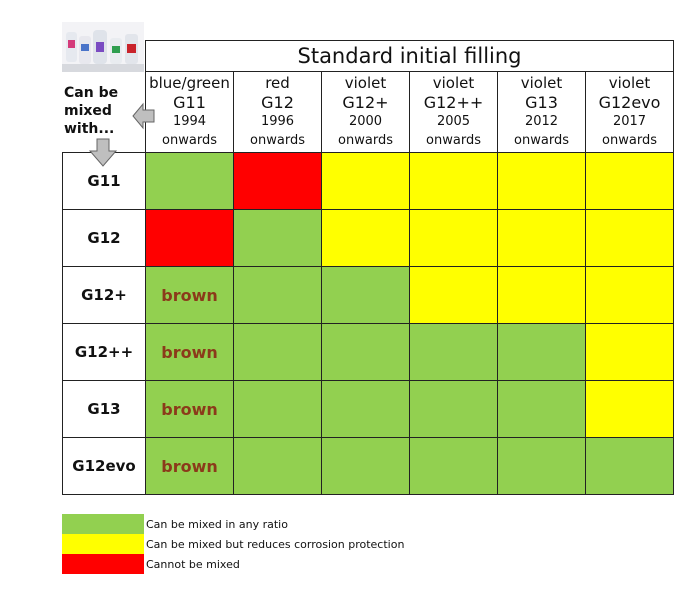  I want to click on column-year: 1996, so click(277, 121).